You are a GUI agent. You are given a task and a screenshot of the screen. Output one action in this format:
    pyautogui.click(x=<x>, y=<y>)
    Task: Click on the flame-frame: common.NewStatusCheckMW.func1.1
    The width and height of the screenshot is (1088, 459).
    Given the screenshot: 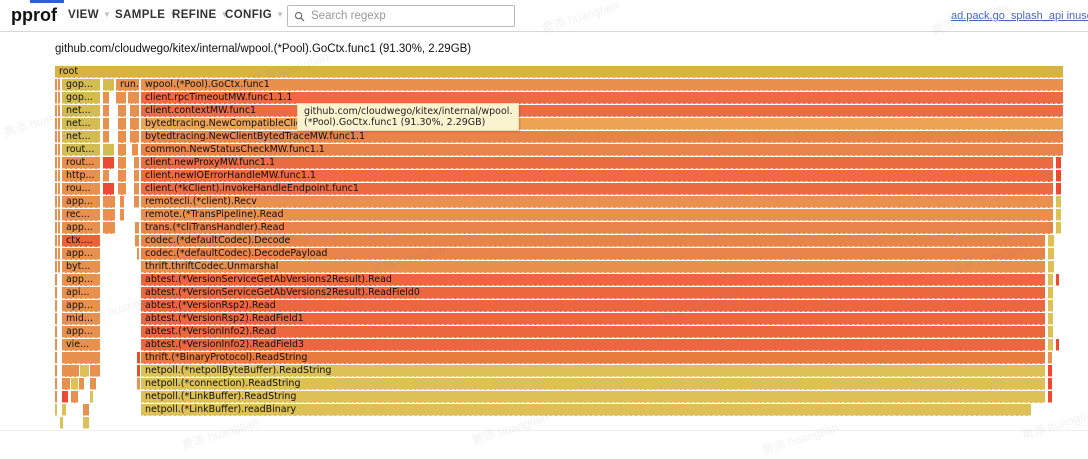 What is the action you would take?
    pyautogui.click(x=602, y=150)
    